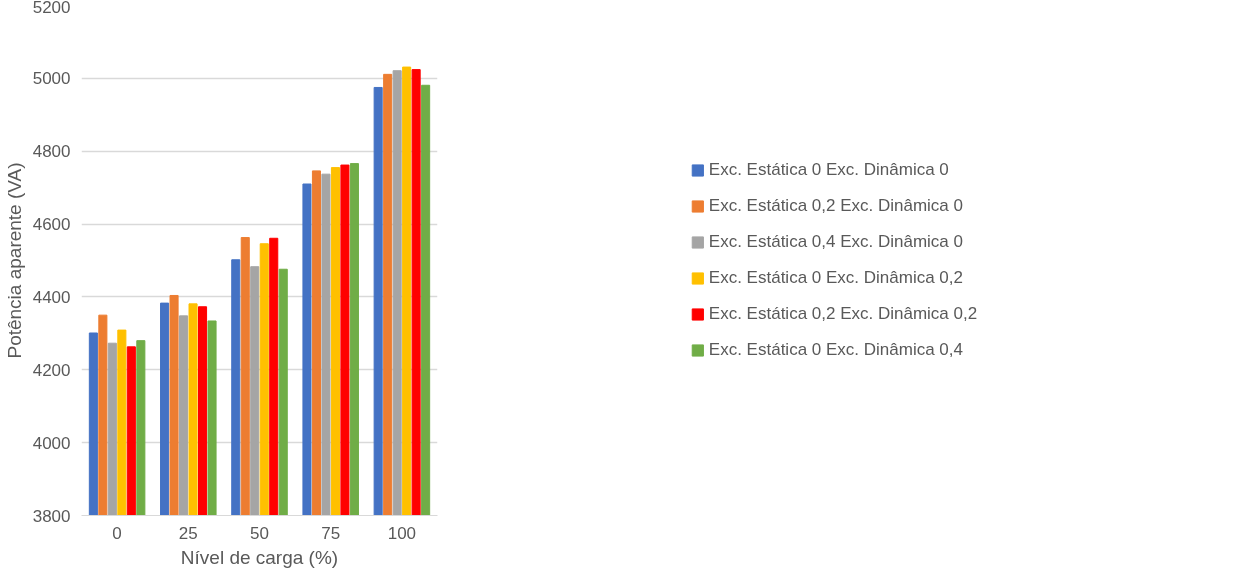  What do you see at coordinates (331, 533) in the screenshot?
I see `x-tick-label: 75` at bounding box center [331, 533].